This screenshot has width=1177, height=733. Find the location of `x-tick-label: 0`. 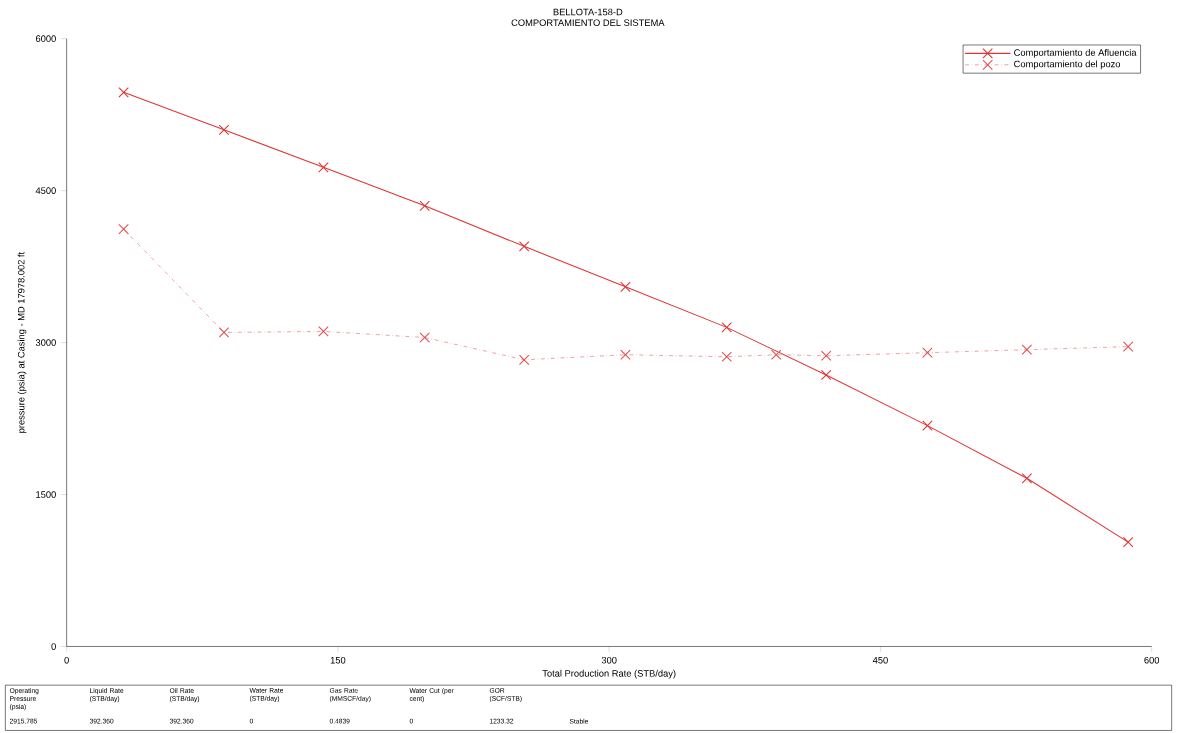

x-tick-label: 0 is located at coordinates (66, 660).